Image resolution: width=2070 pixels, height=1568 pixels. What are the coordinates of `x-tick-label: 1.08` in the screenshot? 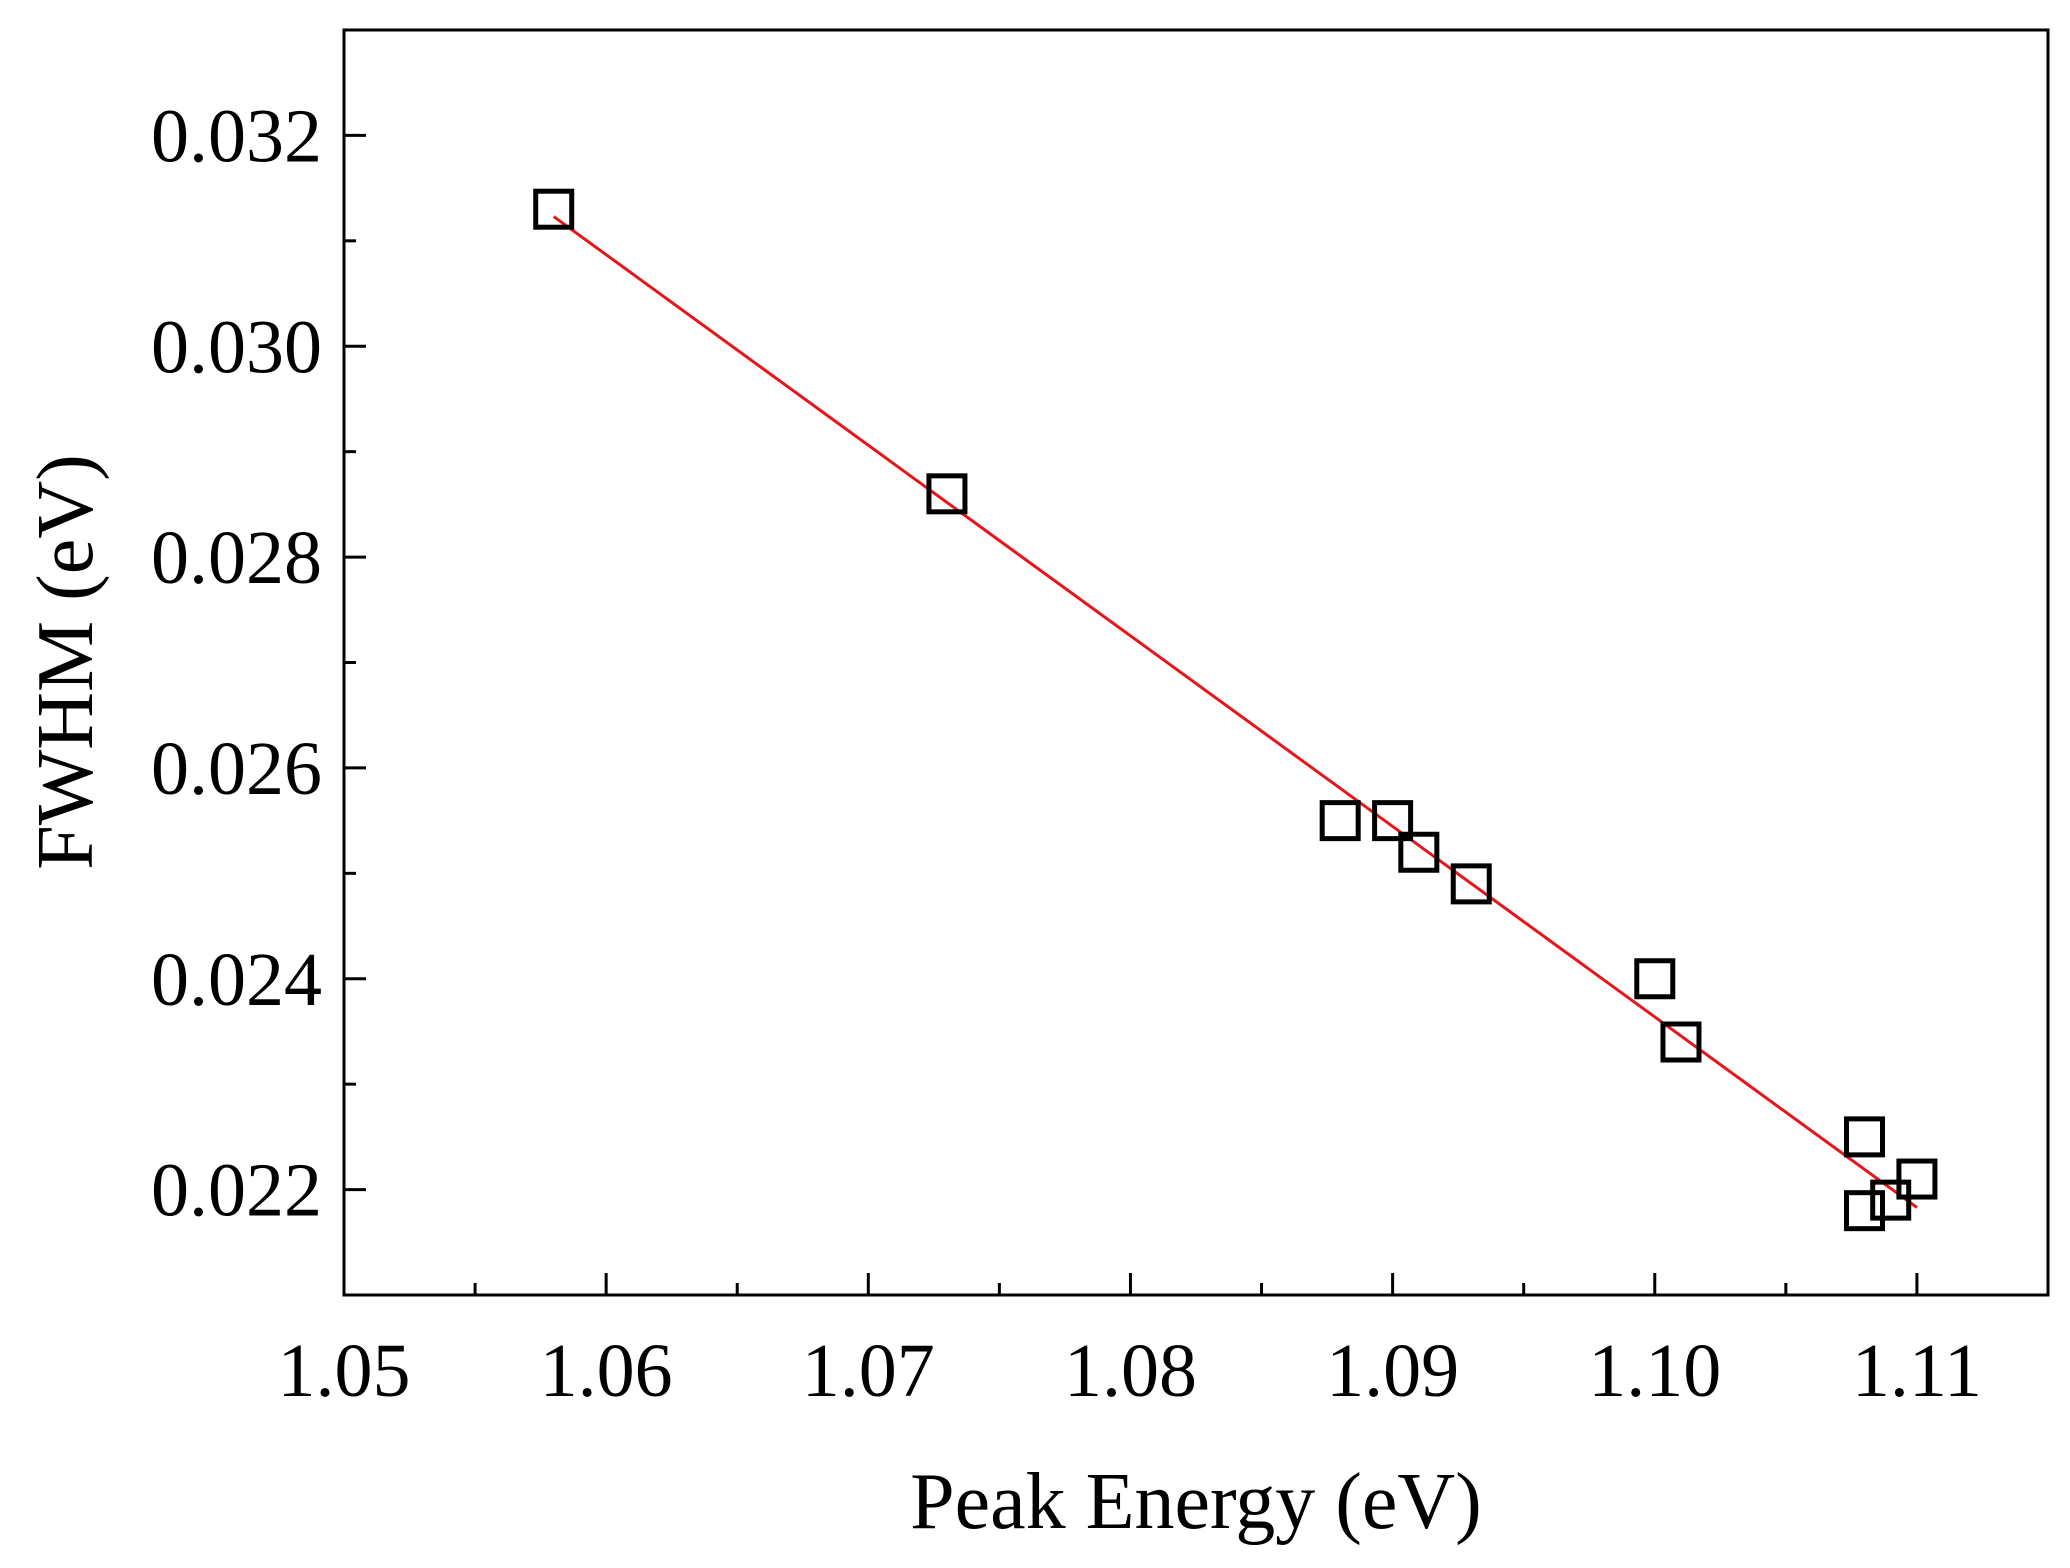 It's located at (1130, 1371).